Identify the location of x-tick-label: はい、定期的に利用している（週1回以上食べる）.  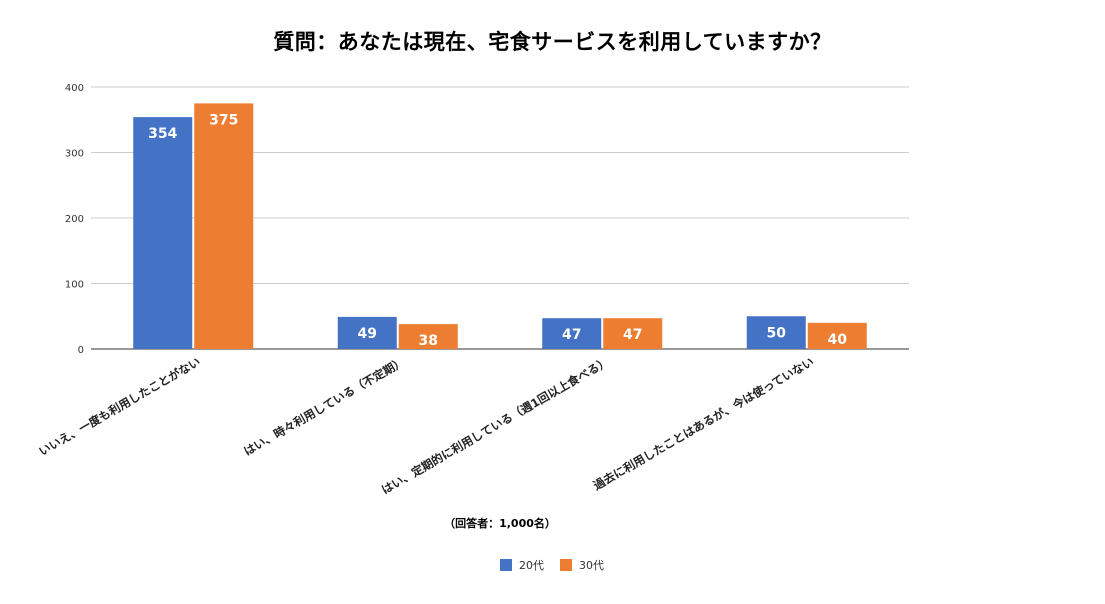
(495, 425).